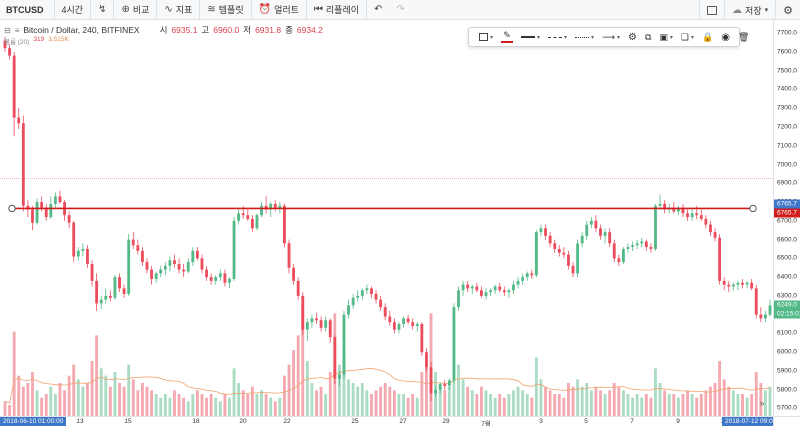 The height and width of the screenshot is (426, 800). Describe the element at coordinates (7, 30) in the screenshot. I see `collapse-icon: ⊟` at that location.